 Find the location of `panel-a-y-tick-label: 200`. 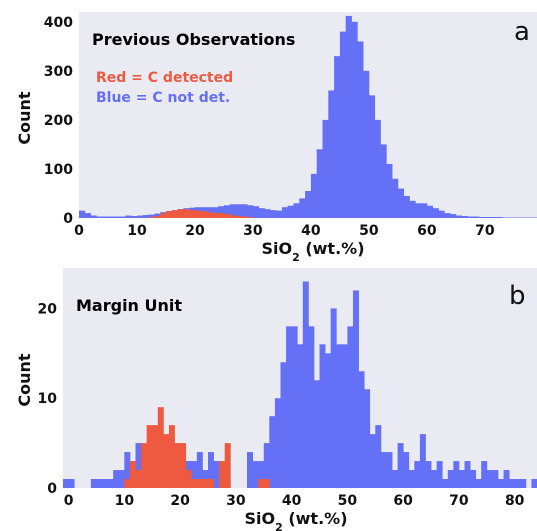

panel-a-y-tick-label: 200 is located at coordinates (58, 121).